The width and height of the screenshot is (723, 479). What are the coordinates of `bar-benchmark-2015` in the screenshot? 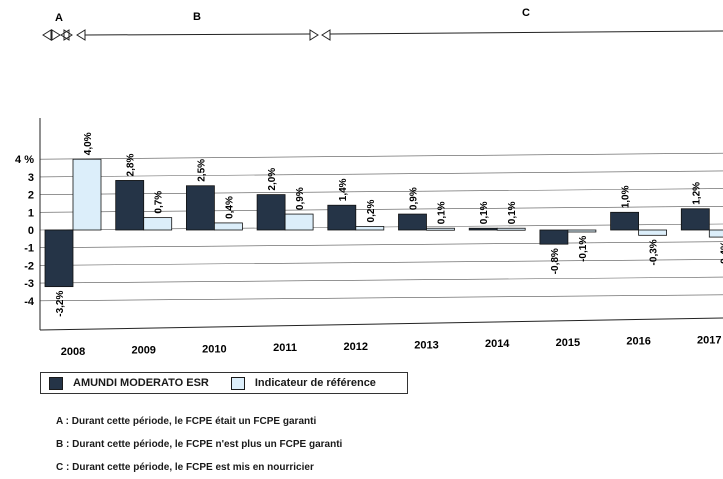 It's located at (582, 231).